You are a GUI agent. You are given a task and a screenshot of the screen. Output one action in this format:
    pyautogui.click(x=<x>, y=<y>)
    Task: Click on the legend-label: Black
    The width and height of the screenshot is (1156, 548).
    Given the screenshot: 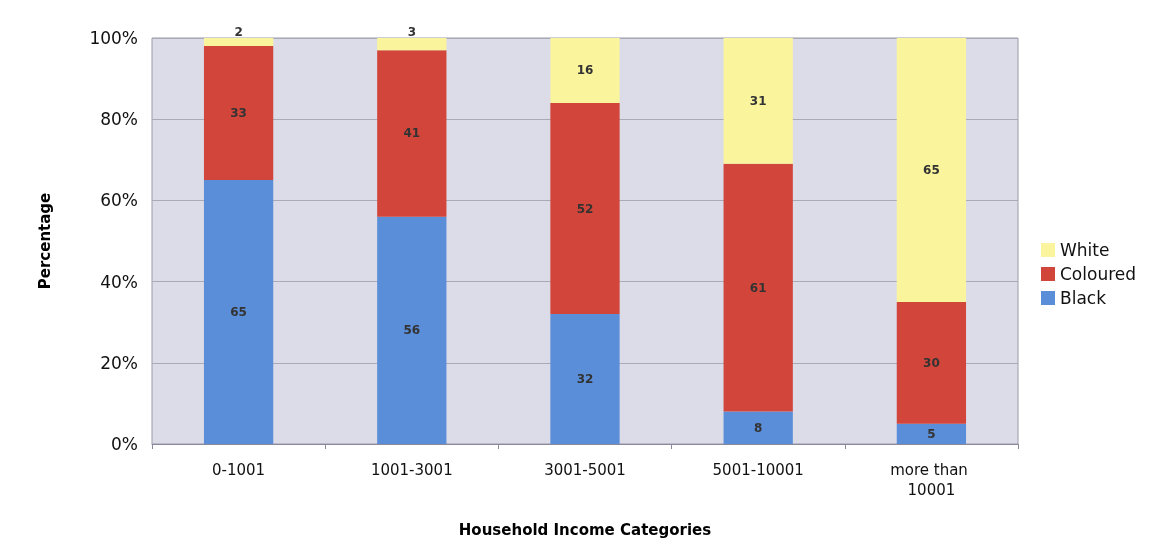 What is the action you would take?
    pyautogui.click(x=1083, y=298)
    